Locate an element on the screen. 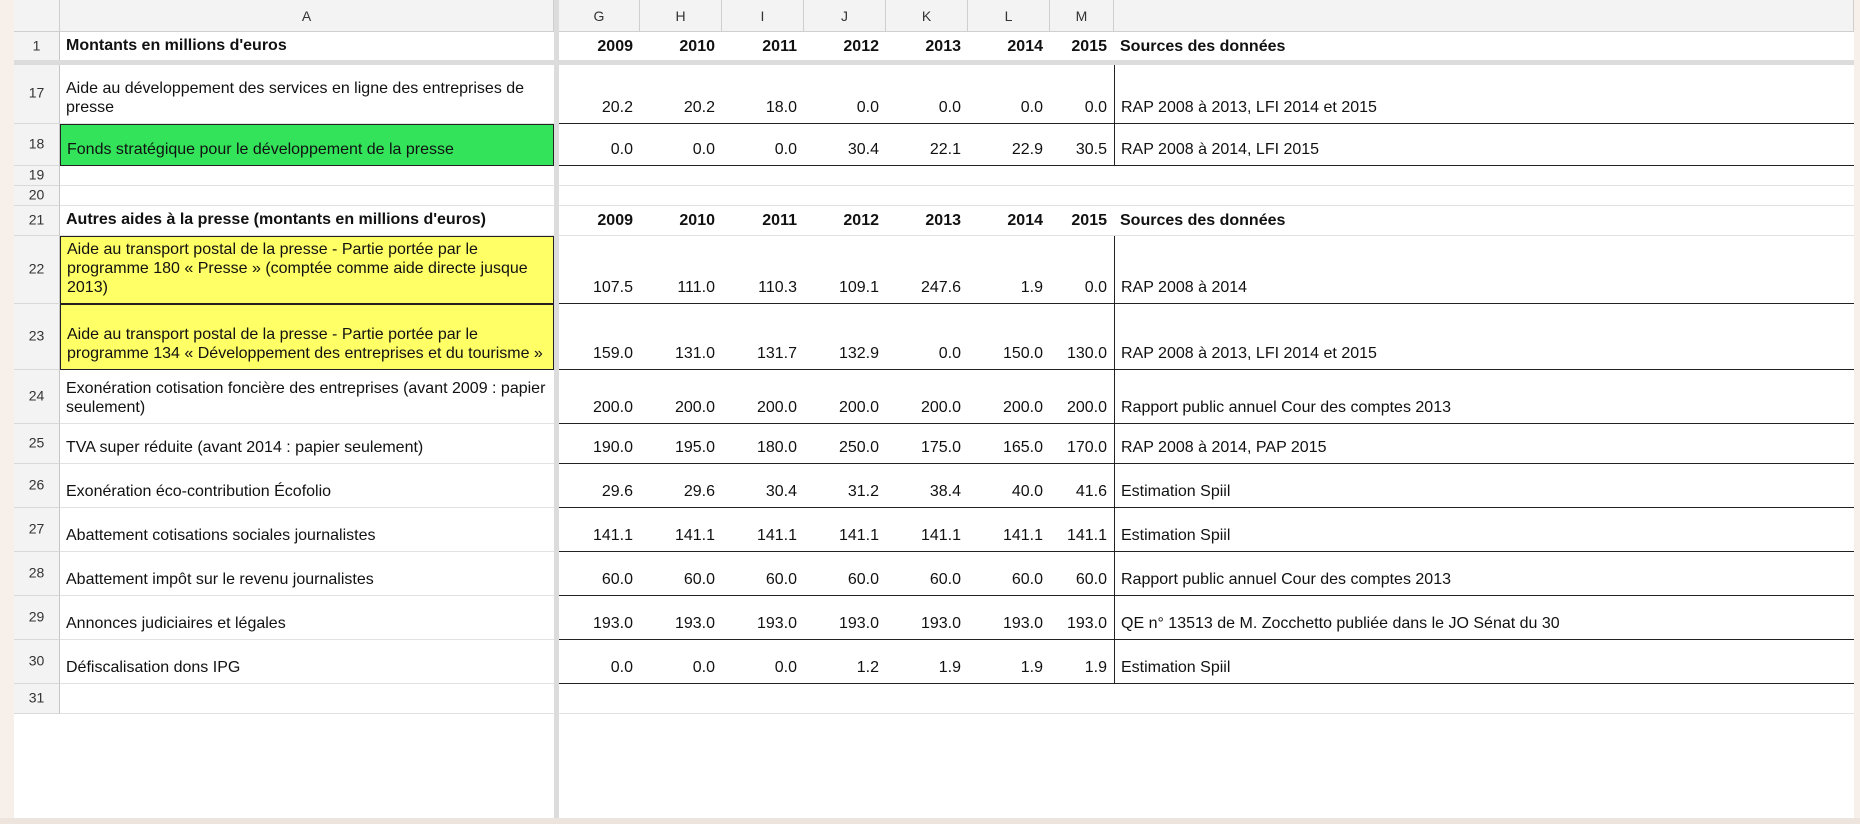 The image size is (1860, 824). row-number: 24 is located at coordinates (37, 397).